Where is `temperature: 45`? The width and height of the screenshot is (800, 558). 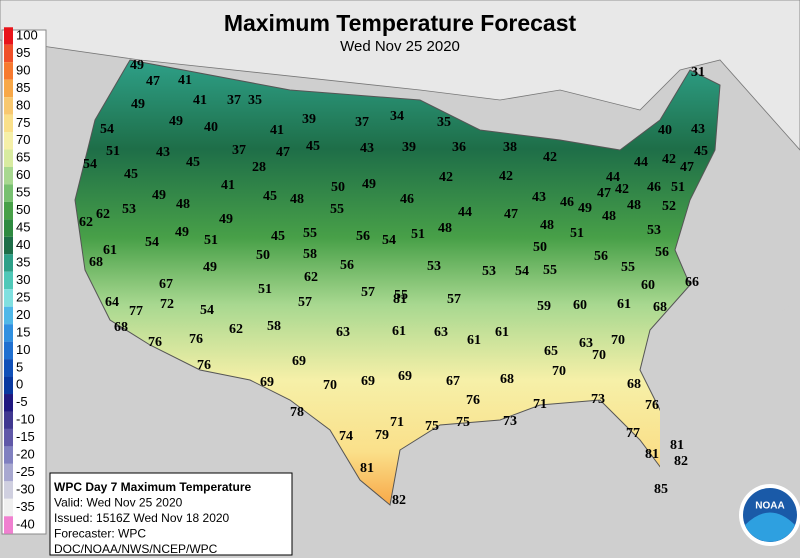 temperature: 45 is located at coordinates (193, 162).